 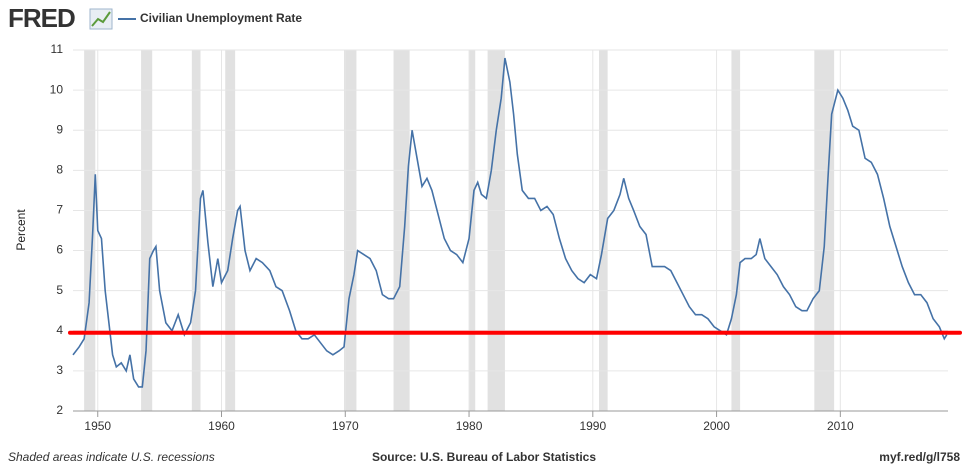 What do you see at coordinates (59, 410) in the screenshot?
I see `y-tick-label: 2` at bounding box center [59, 410].